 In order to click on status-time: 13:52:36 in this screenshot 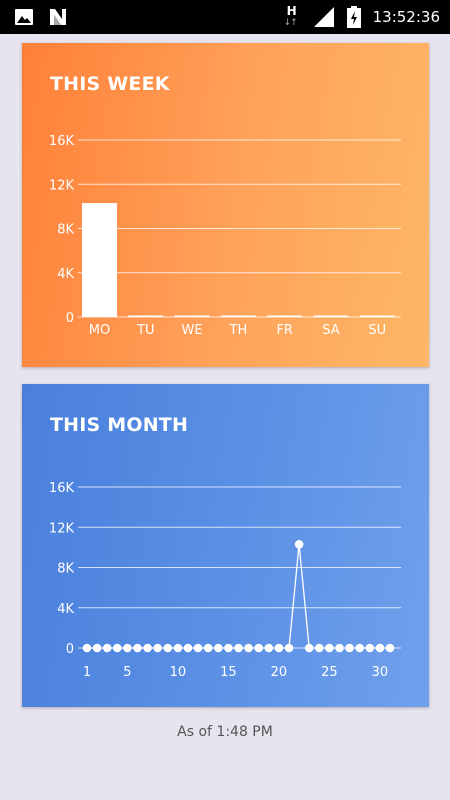, I will do `click(406, 17)`.